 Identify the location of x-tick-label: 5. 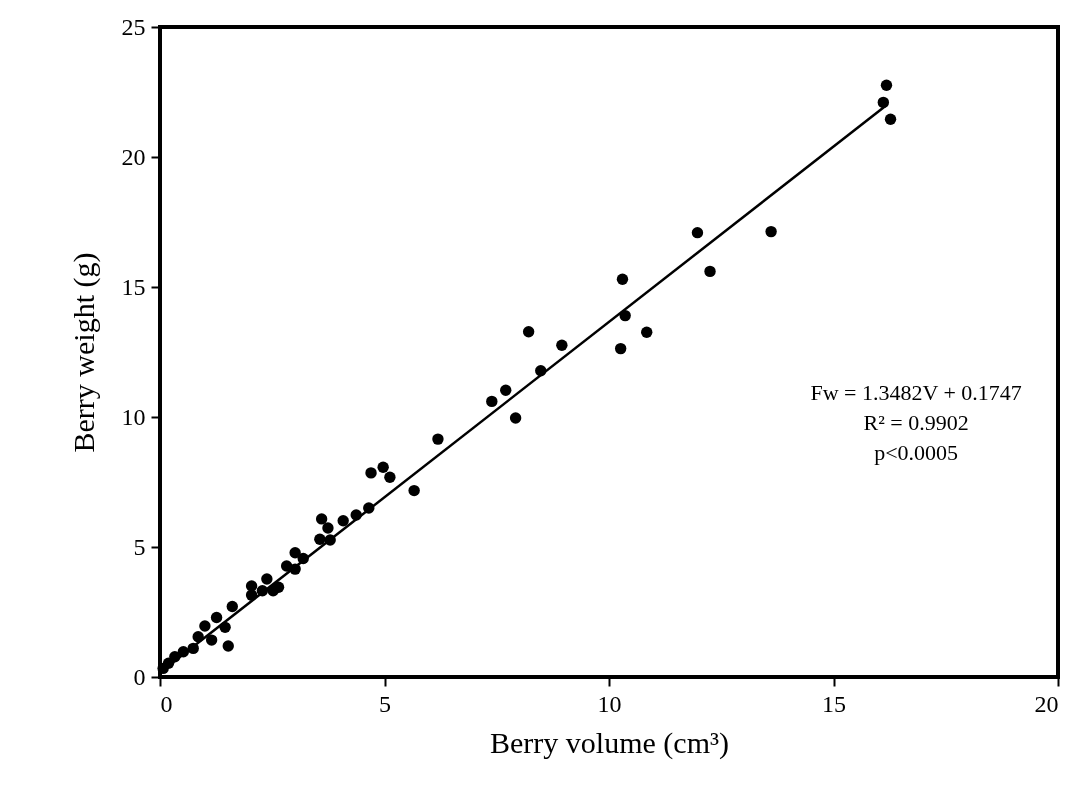
(385, 703).